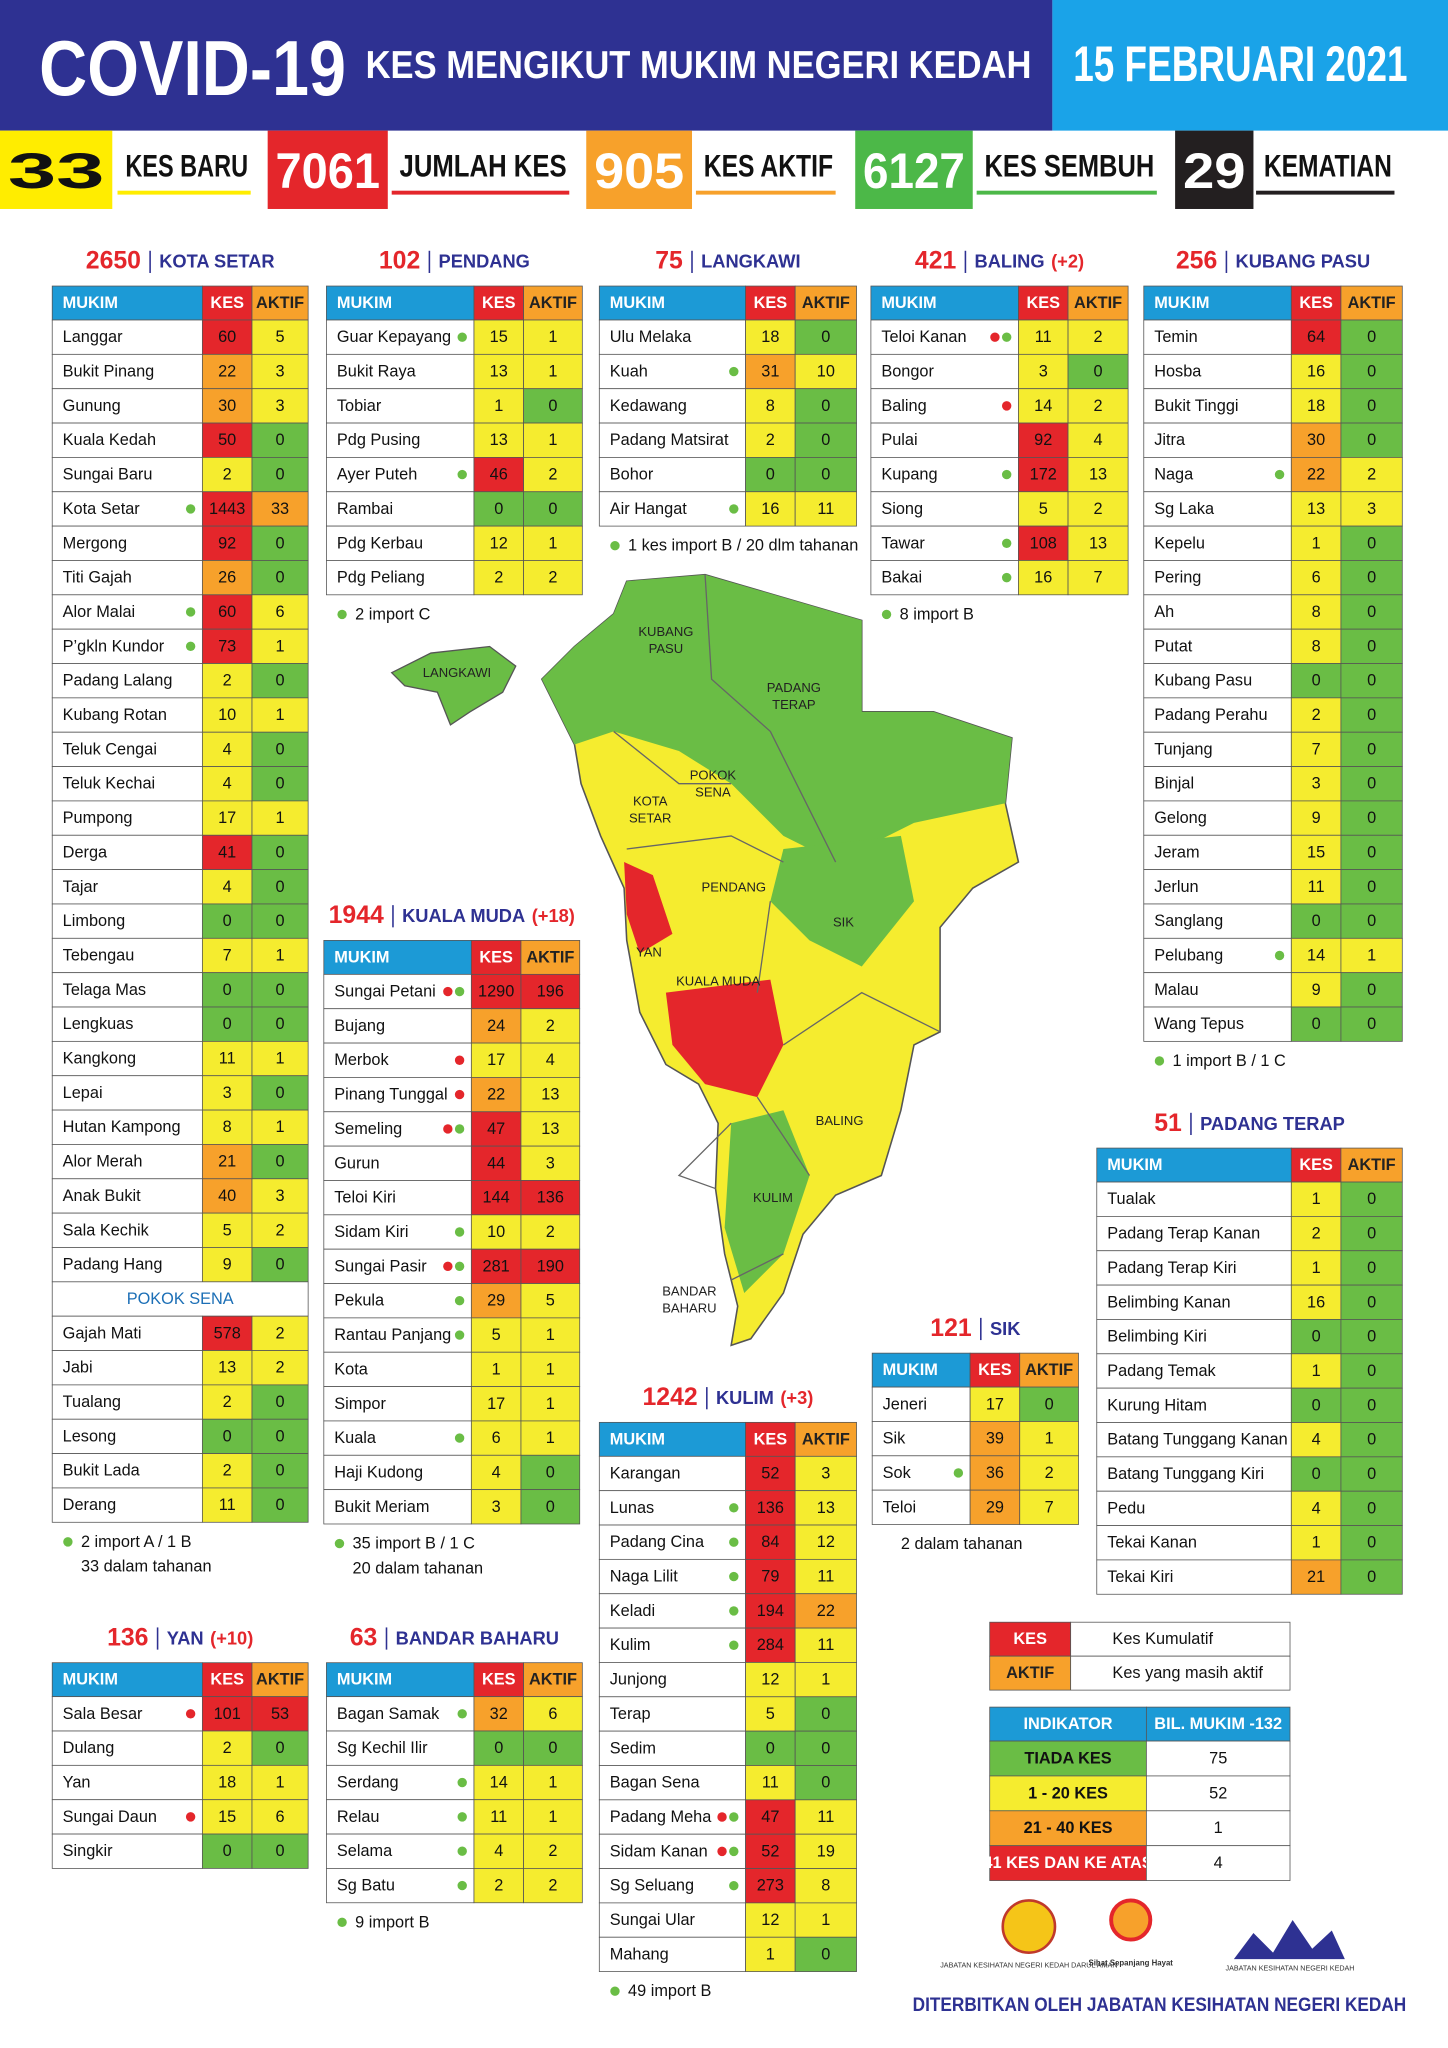  What do you see at coordinates (886, 614) in the screenshot?
I see `note-dot` at bounding box center [886, 614].